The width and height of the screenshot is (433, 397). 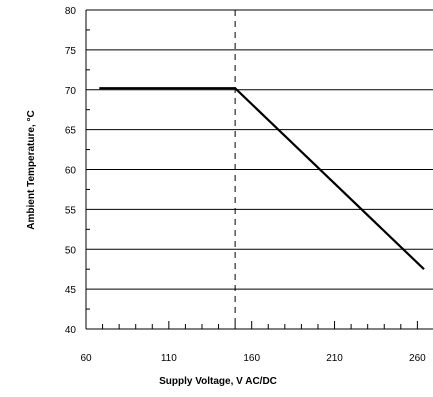 I want to click on y-tick-label: 50, so click(x=71, y=250).